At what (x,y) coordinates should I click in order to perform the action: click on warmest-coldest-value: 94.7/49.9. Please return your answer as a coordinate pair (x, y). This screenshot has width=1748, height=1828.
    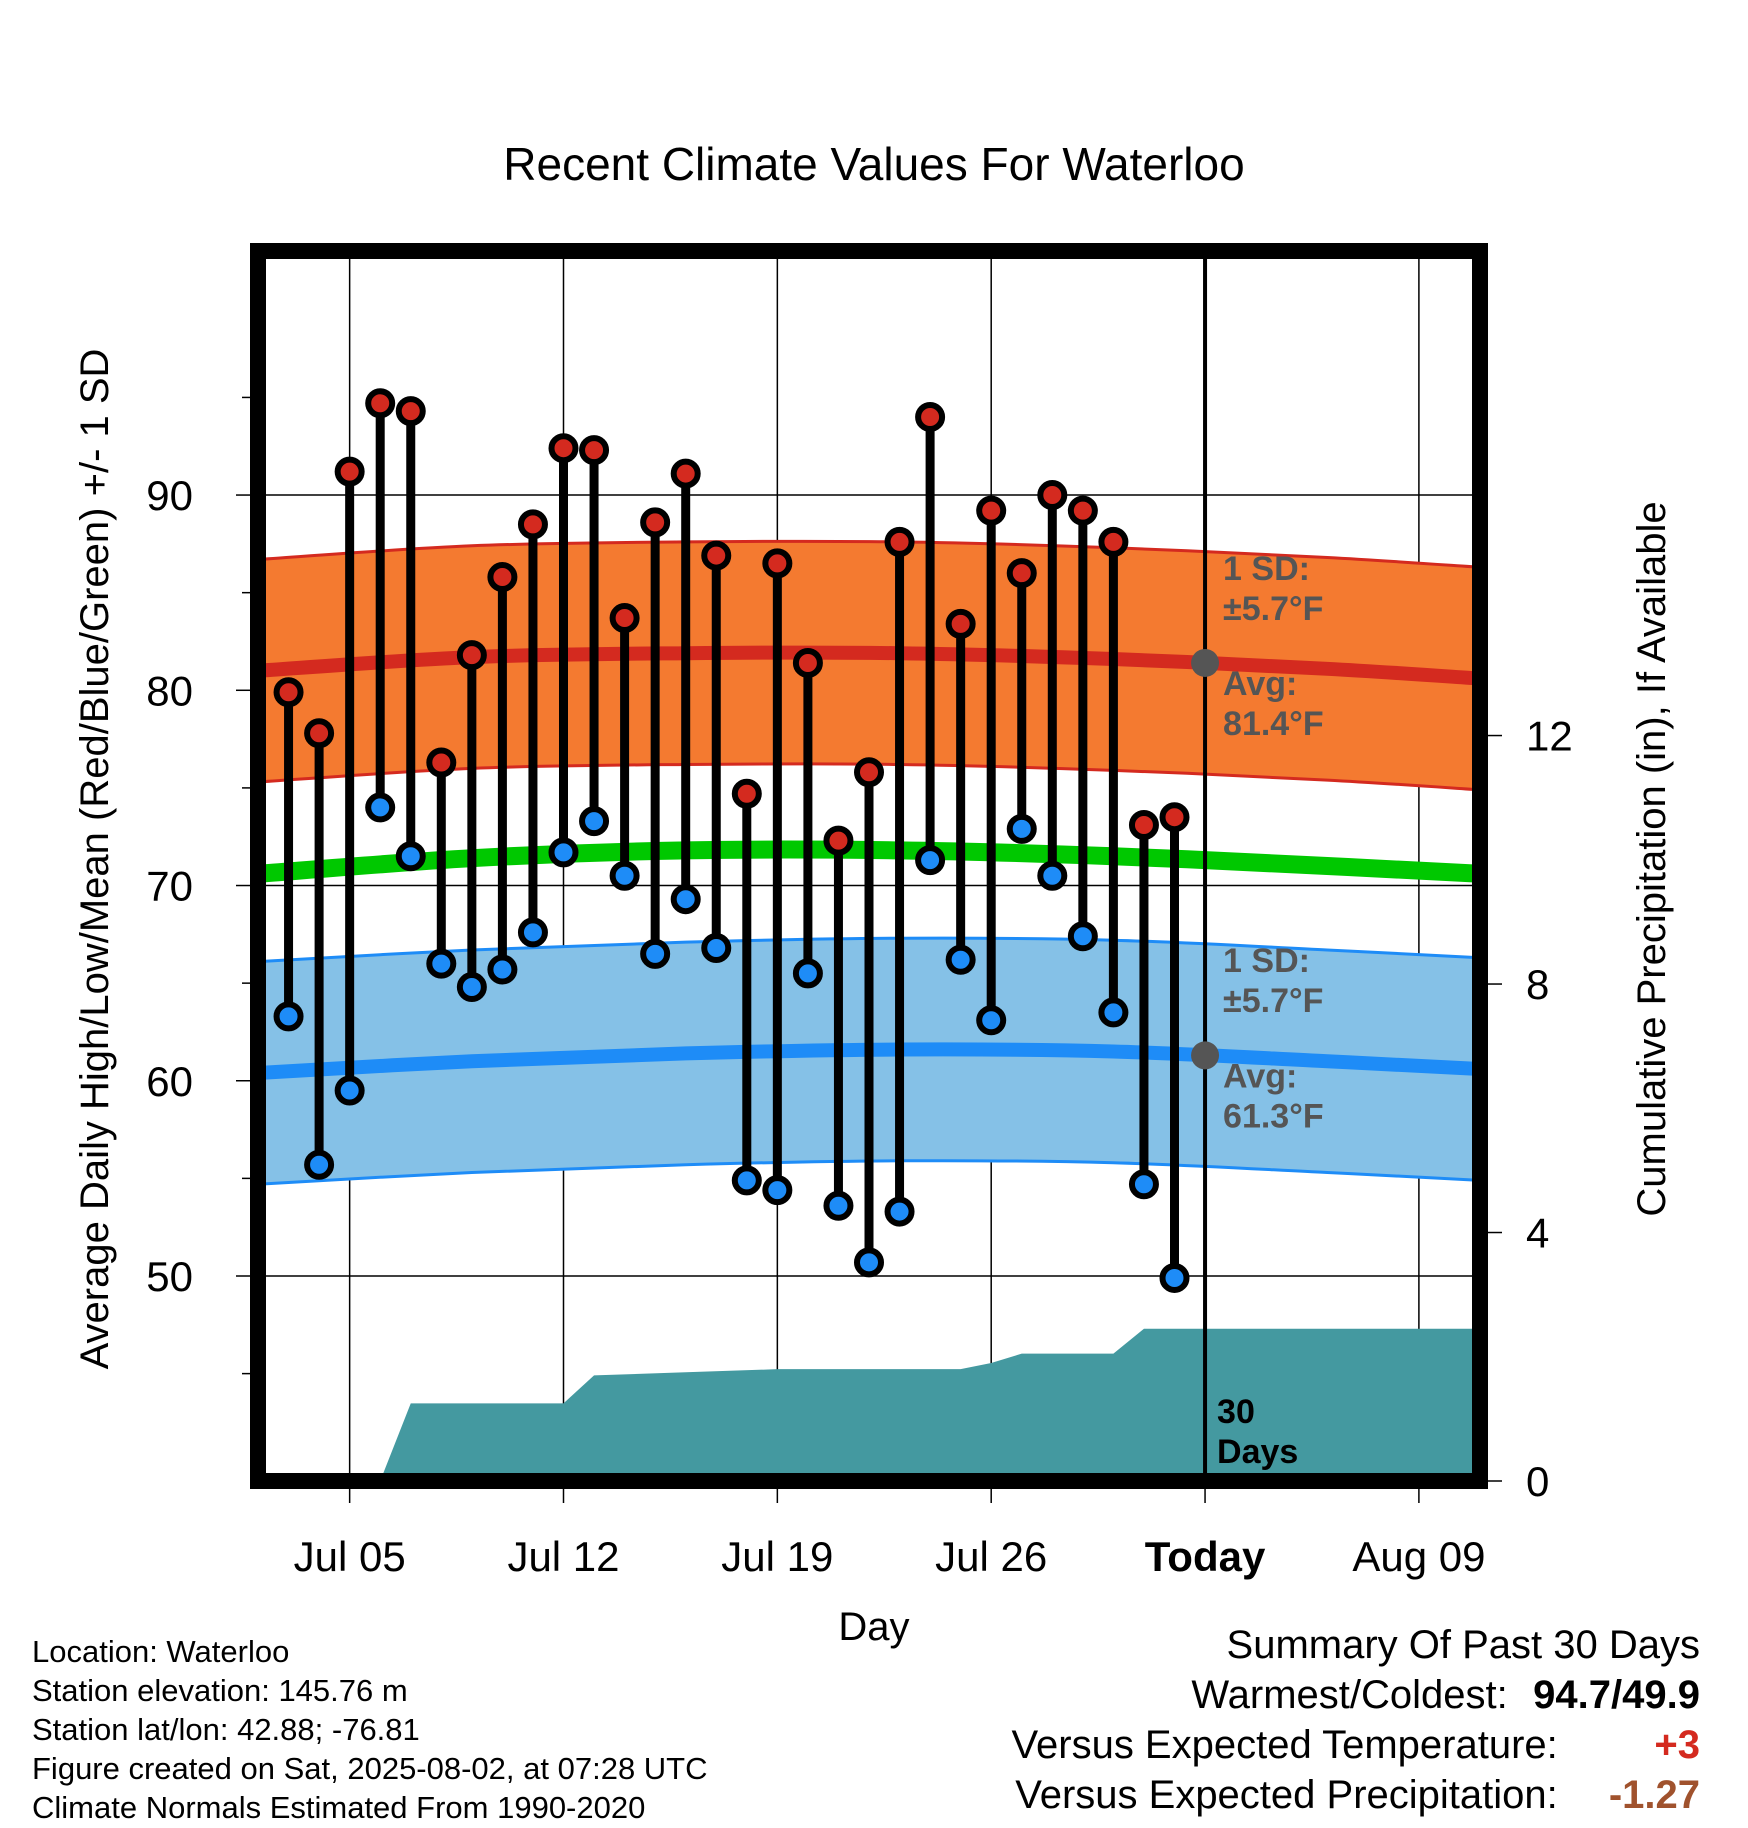
    Looking at the image, I should click on (1616, 1695).